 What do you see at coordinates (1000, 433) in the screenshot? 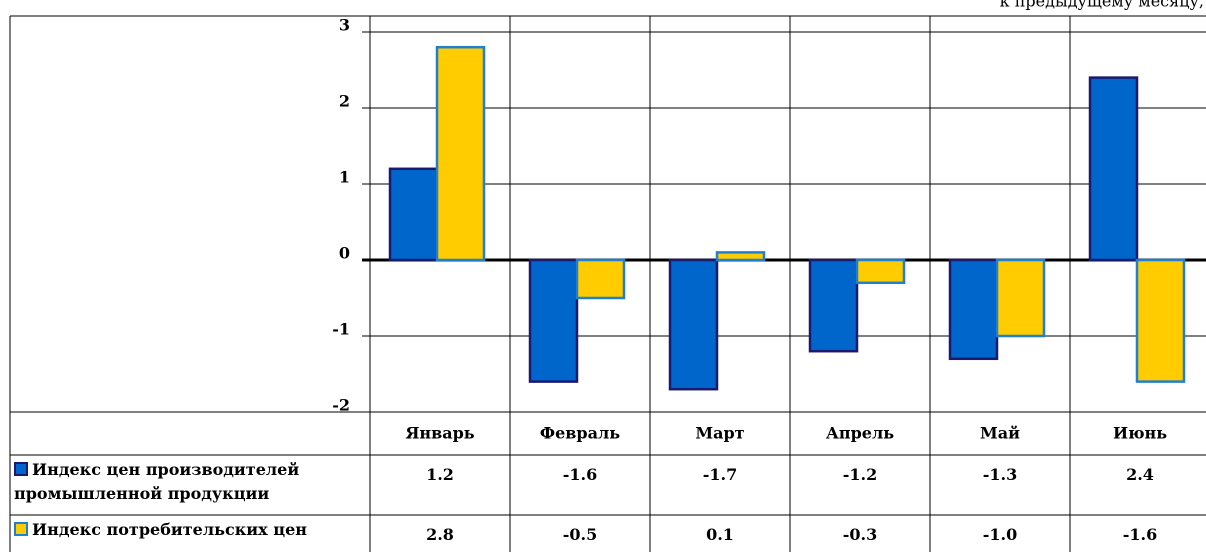
I see `x-tick-label: Май` at bounding box center [1000, 433].